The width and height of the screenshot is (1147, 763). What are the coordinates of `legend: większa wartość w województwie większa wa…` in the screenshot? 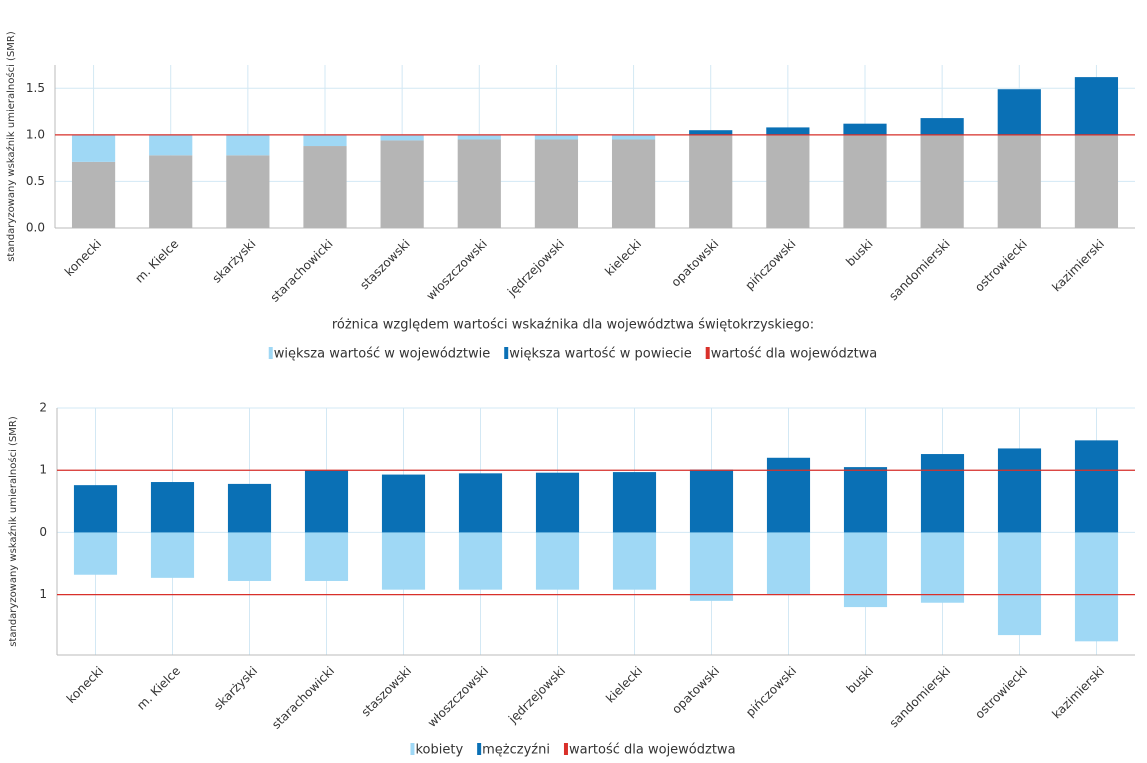 It's located at (573, 354).